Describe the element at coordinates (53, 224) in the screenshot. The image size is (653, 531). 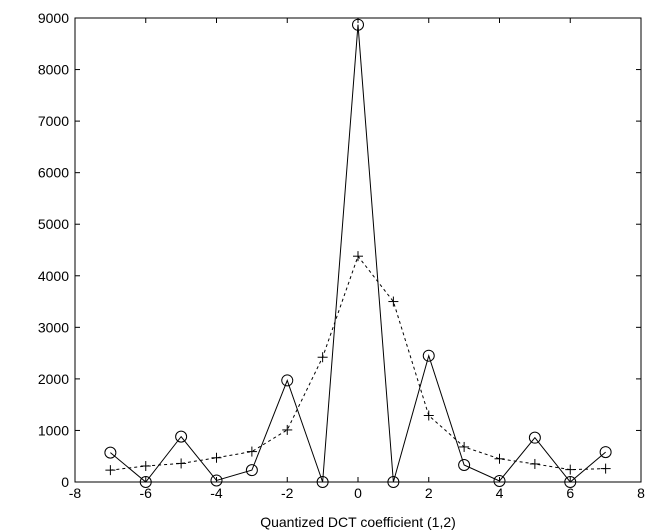
I see `y-tick-label: 5000` at that location.